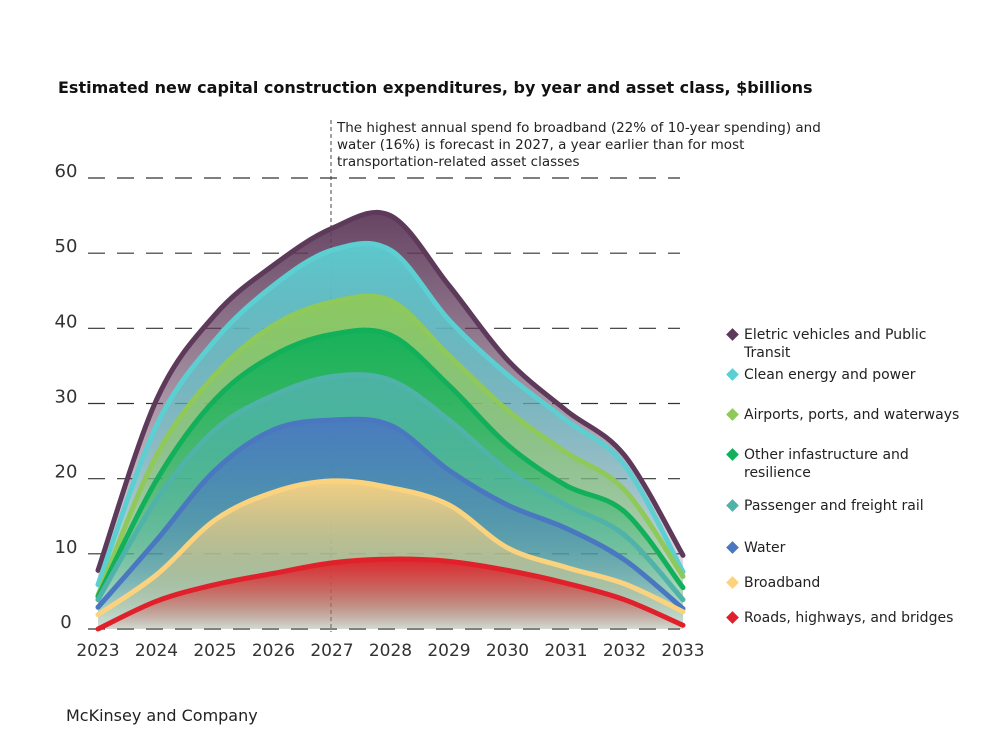  I want to click on y-tick-label: 50, so click(66, 246).